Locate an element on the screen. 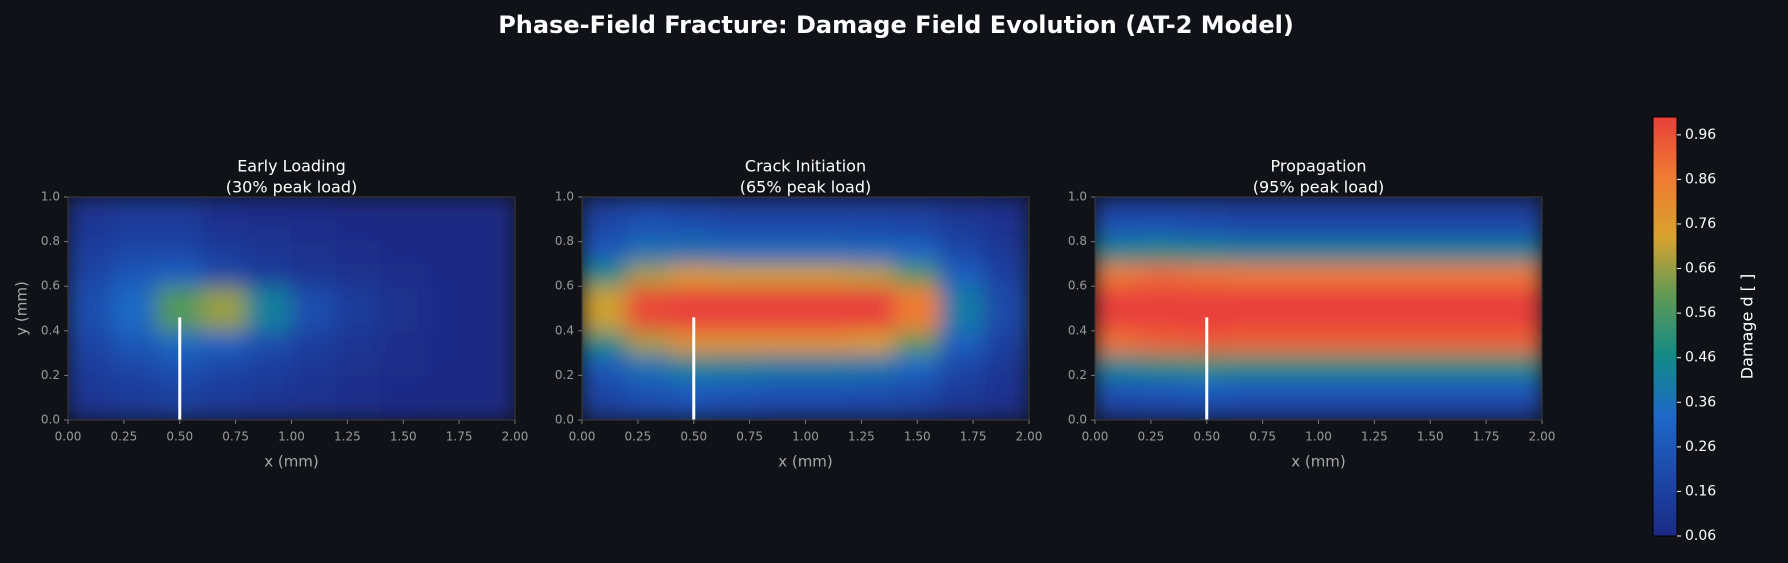 Image resolution: width=1788 pixels, height=563 pixels. colorbar-tick-label: 0.26 is located at coordinates (1700, 447).